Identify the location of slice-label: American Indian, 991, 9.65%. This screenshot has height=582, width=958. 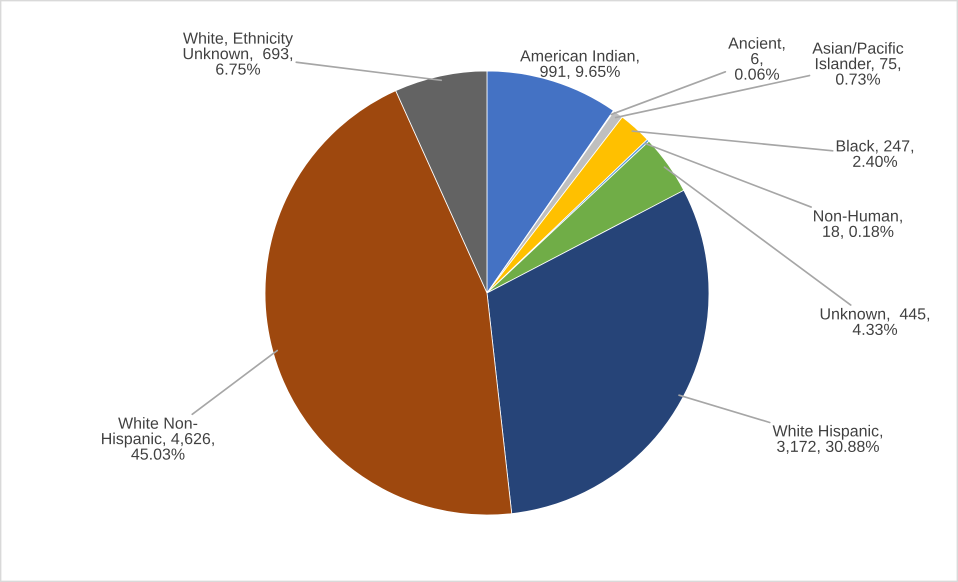
(579, 64).